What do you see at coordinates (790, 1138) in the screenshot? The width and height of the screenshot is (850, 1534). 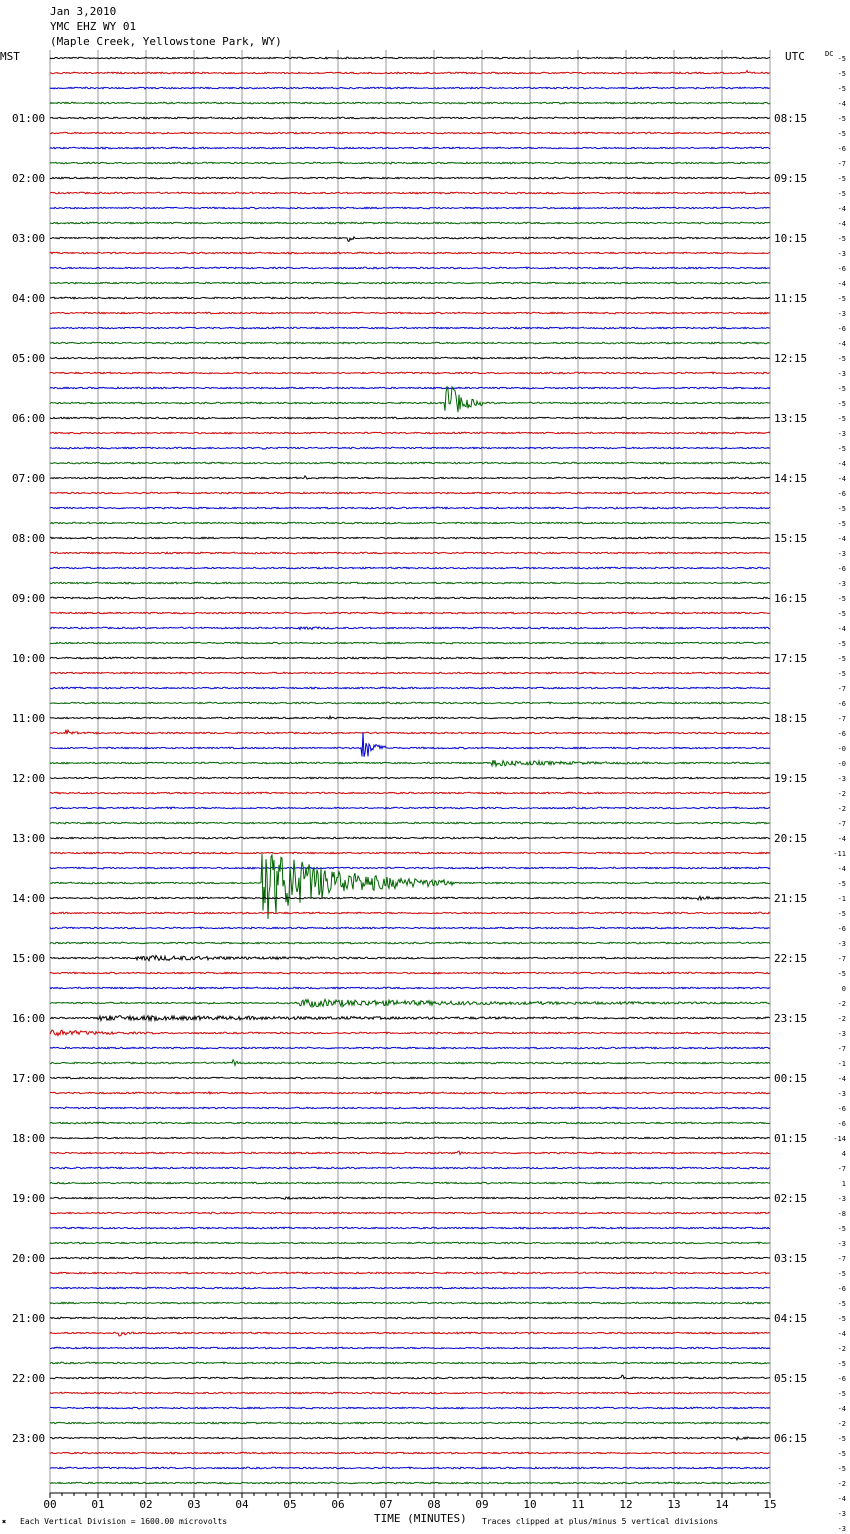 I see `utc-hour-label: 01:15` at bounding box center [790, 1138].